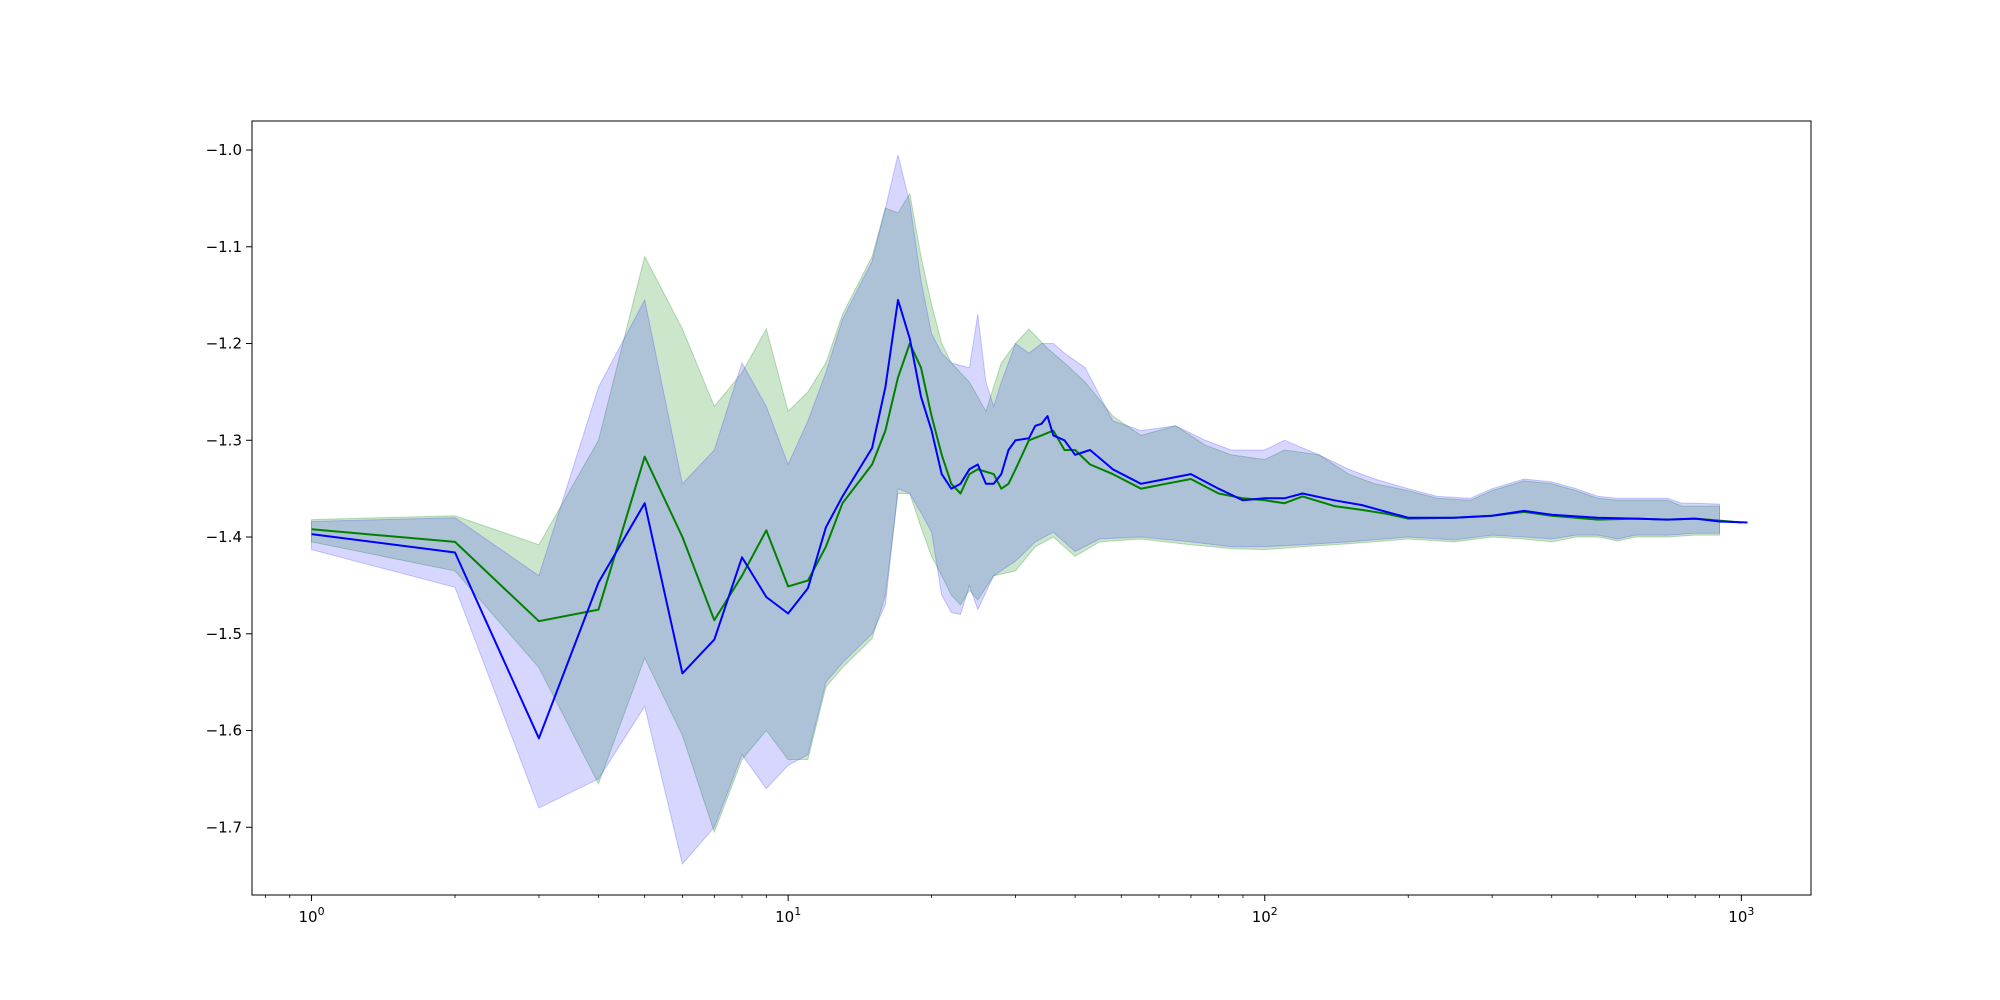 This screenshot has width=2000, height=1000. Describe the element at coordinates (1009, 910) in the screenshot. I see `x-axis: 10⁰ 10¹ 10² 10³` at that location.